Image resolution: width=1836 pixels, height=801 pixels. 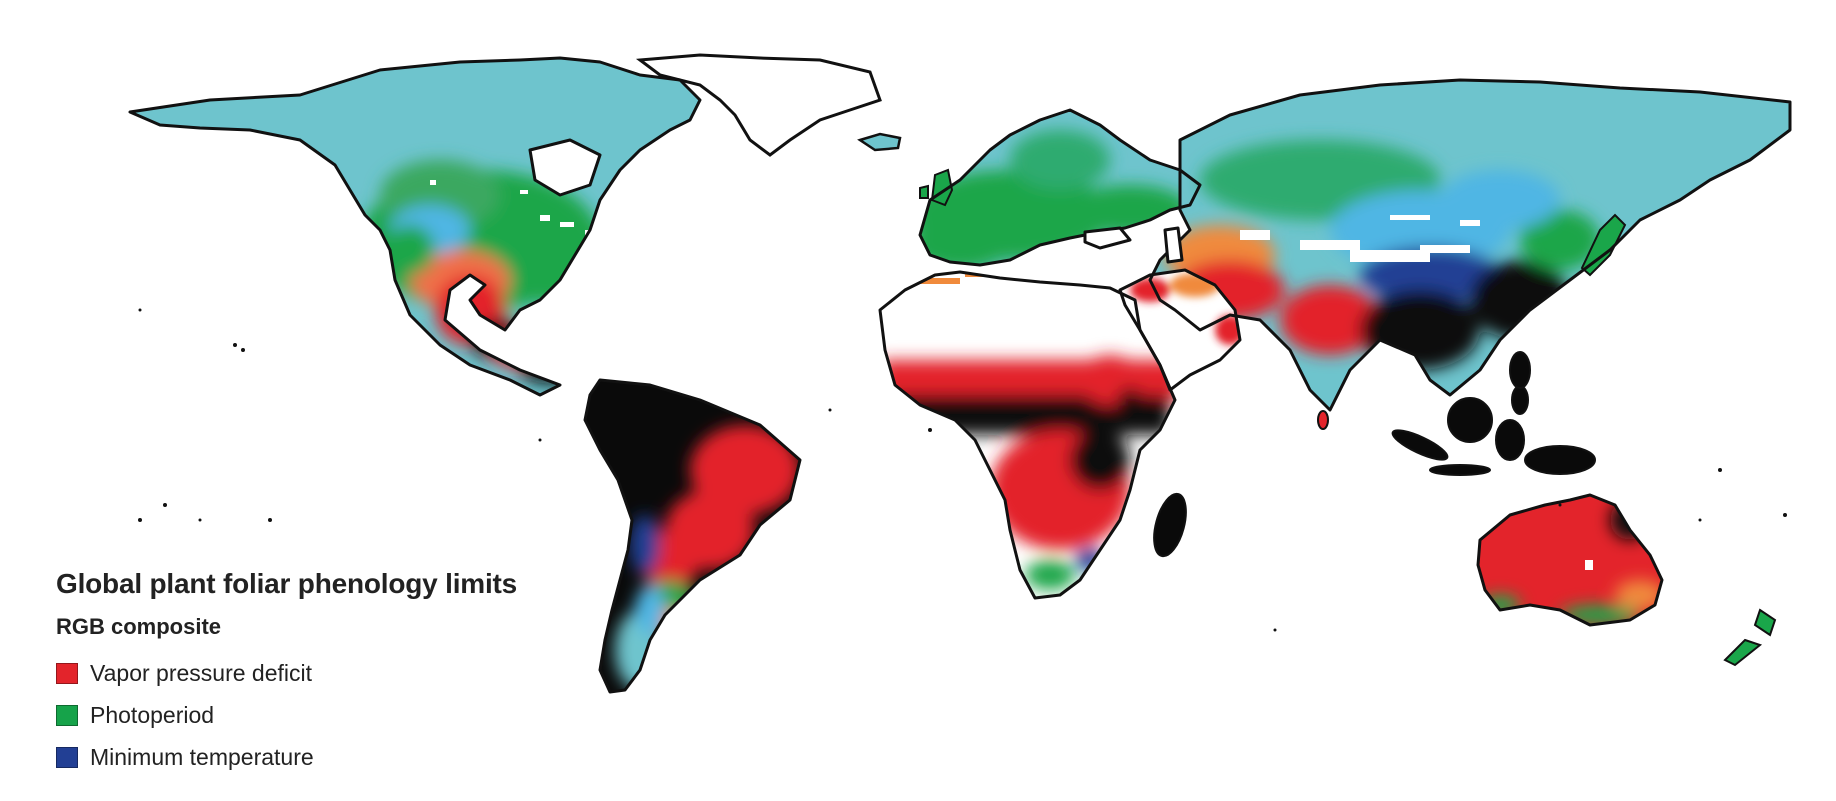 What do you see at coordinates (286, 715) in the screenshot?
I see `legend-item-photoperiod: Photoperiod` at bounding box center [286, 715].